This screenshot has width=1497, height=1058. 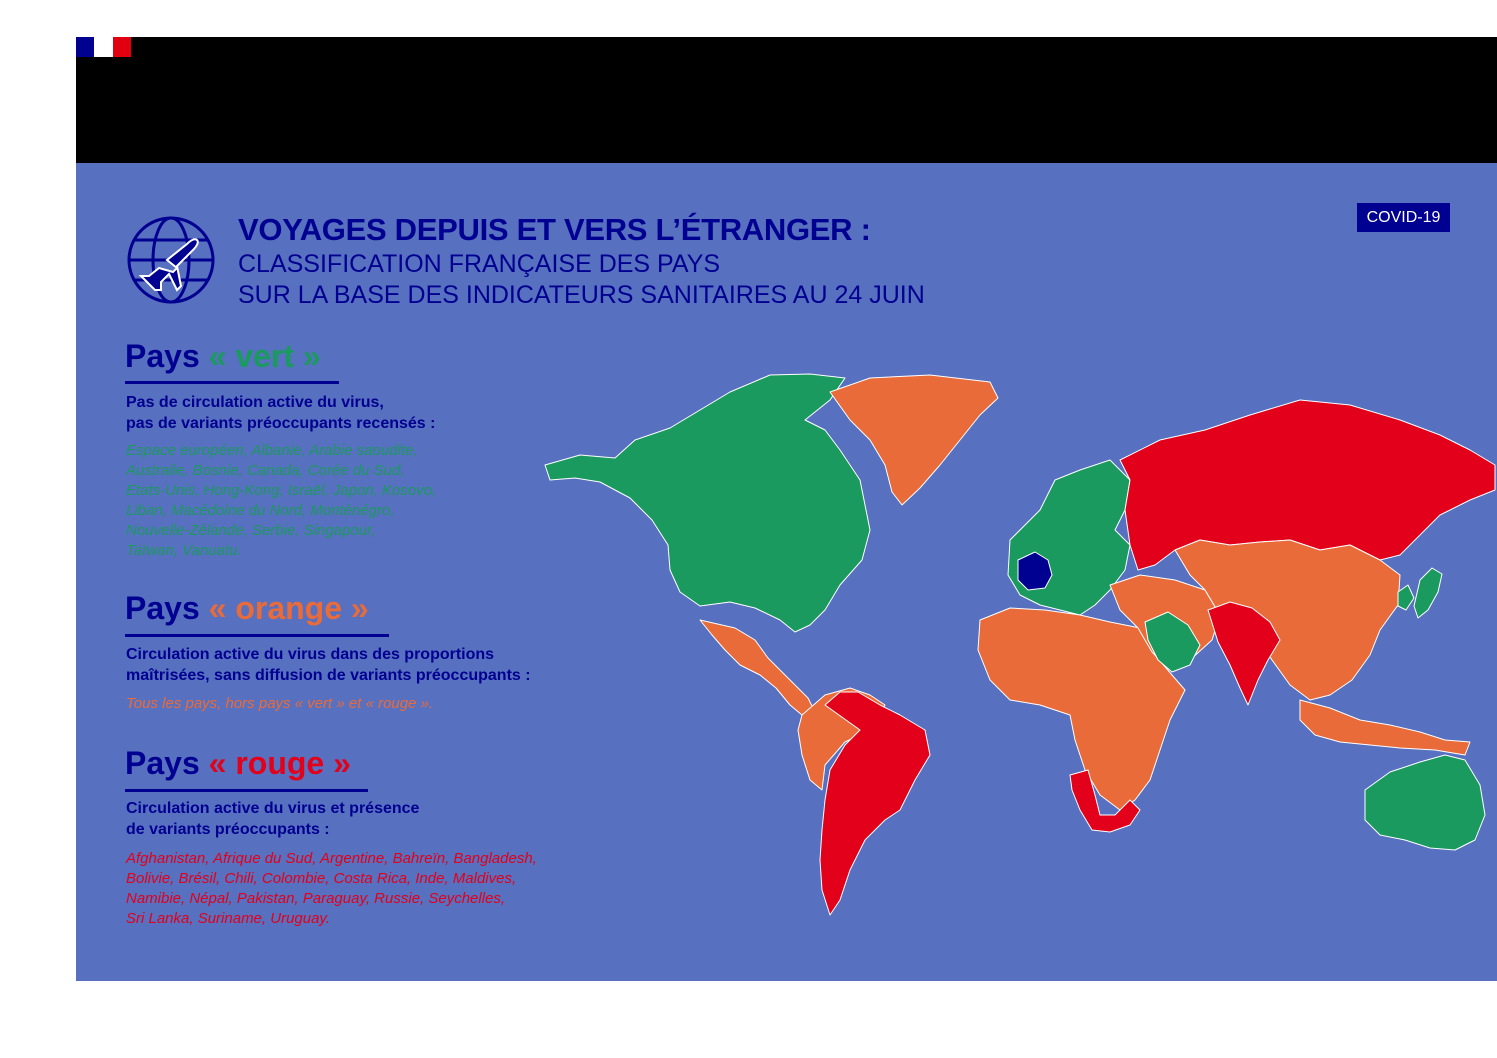 What do you see at coordinates (1406, 597) in the screenshot?
I see `region-korea` at bounding box center [1406, 597].